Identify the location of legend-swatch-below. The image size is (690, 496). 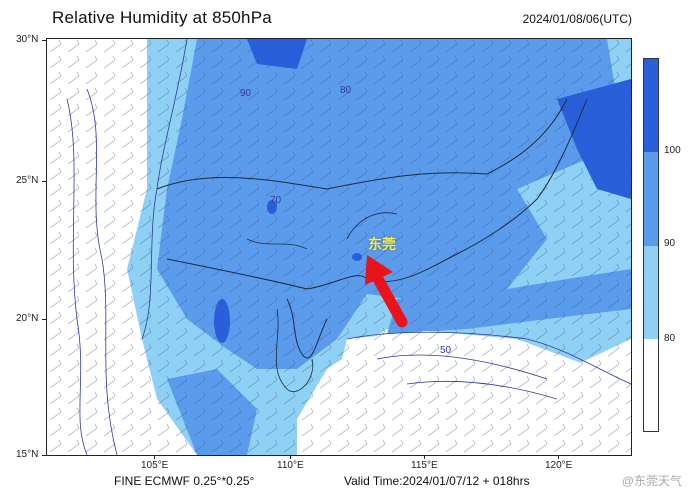
(651, 385).